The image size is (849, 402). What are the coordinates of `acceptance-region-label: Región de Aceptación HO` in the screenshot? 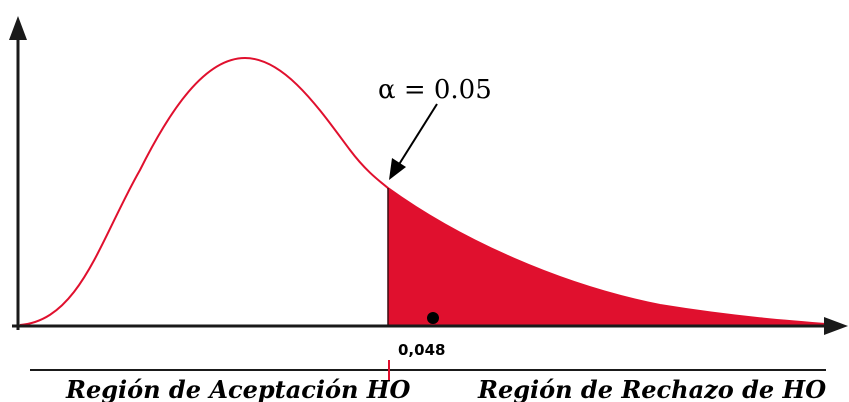 It's located at (237, 388).